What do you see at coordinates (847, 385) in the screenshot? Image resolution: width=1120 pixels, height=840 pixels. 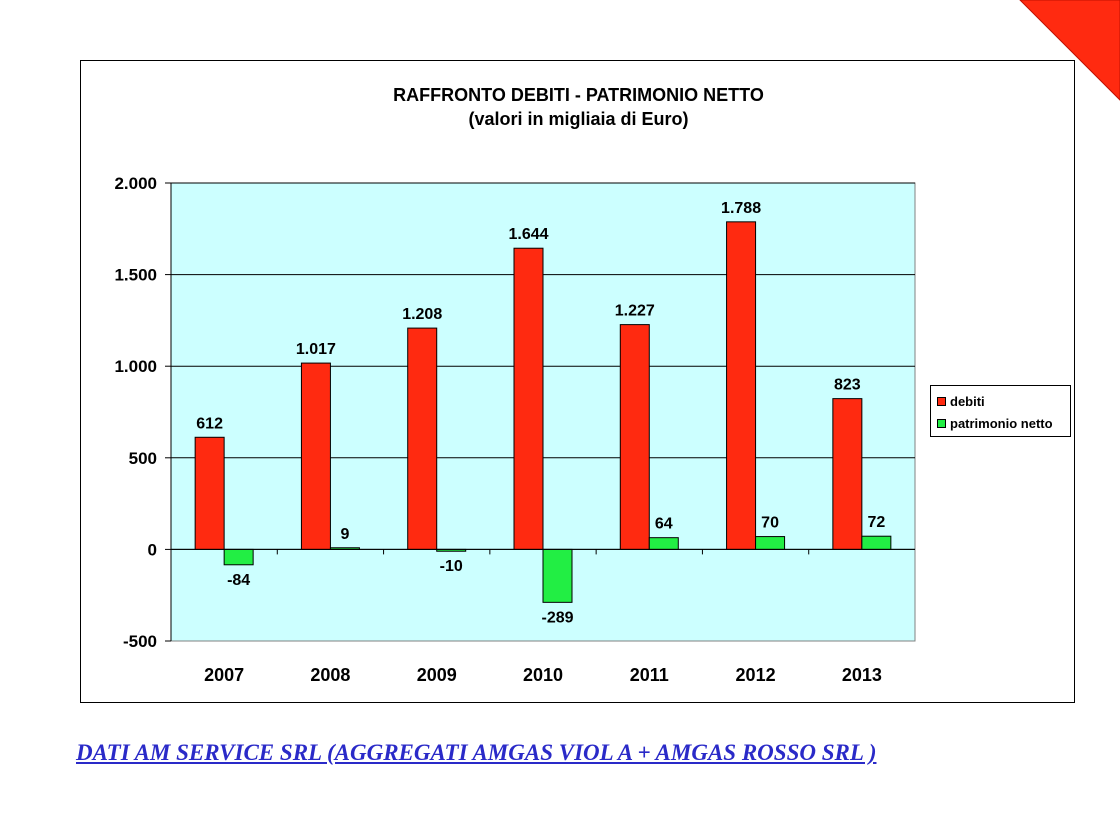 I see `data-label-debiti-2013: 823` at bounding box center [847, 385].